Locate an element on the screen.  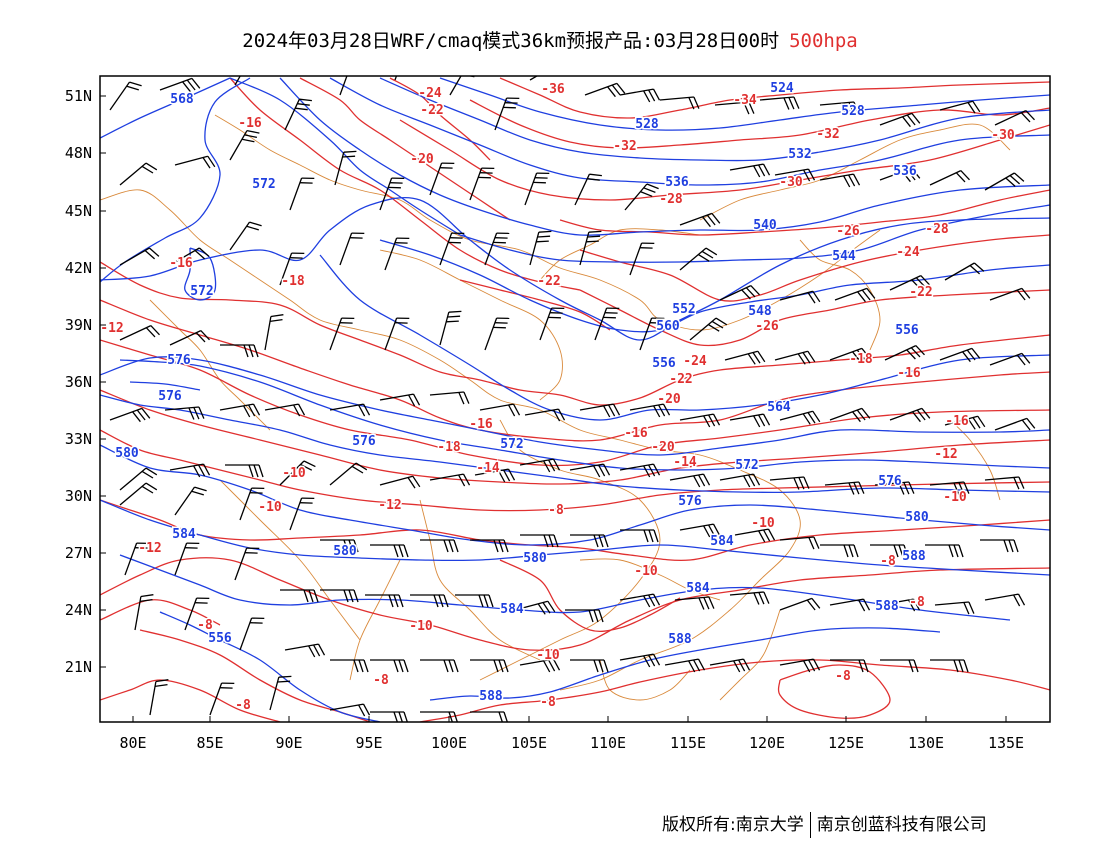
height-label: 572 is located at coordinates (746, 465).